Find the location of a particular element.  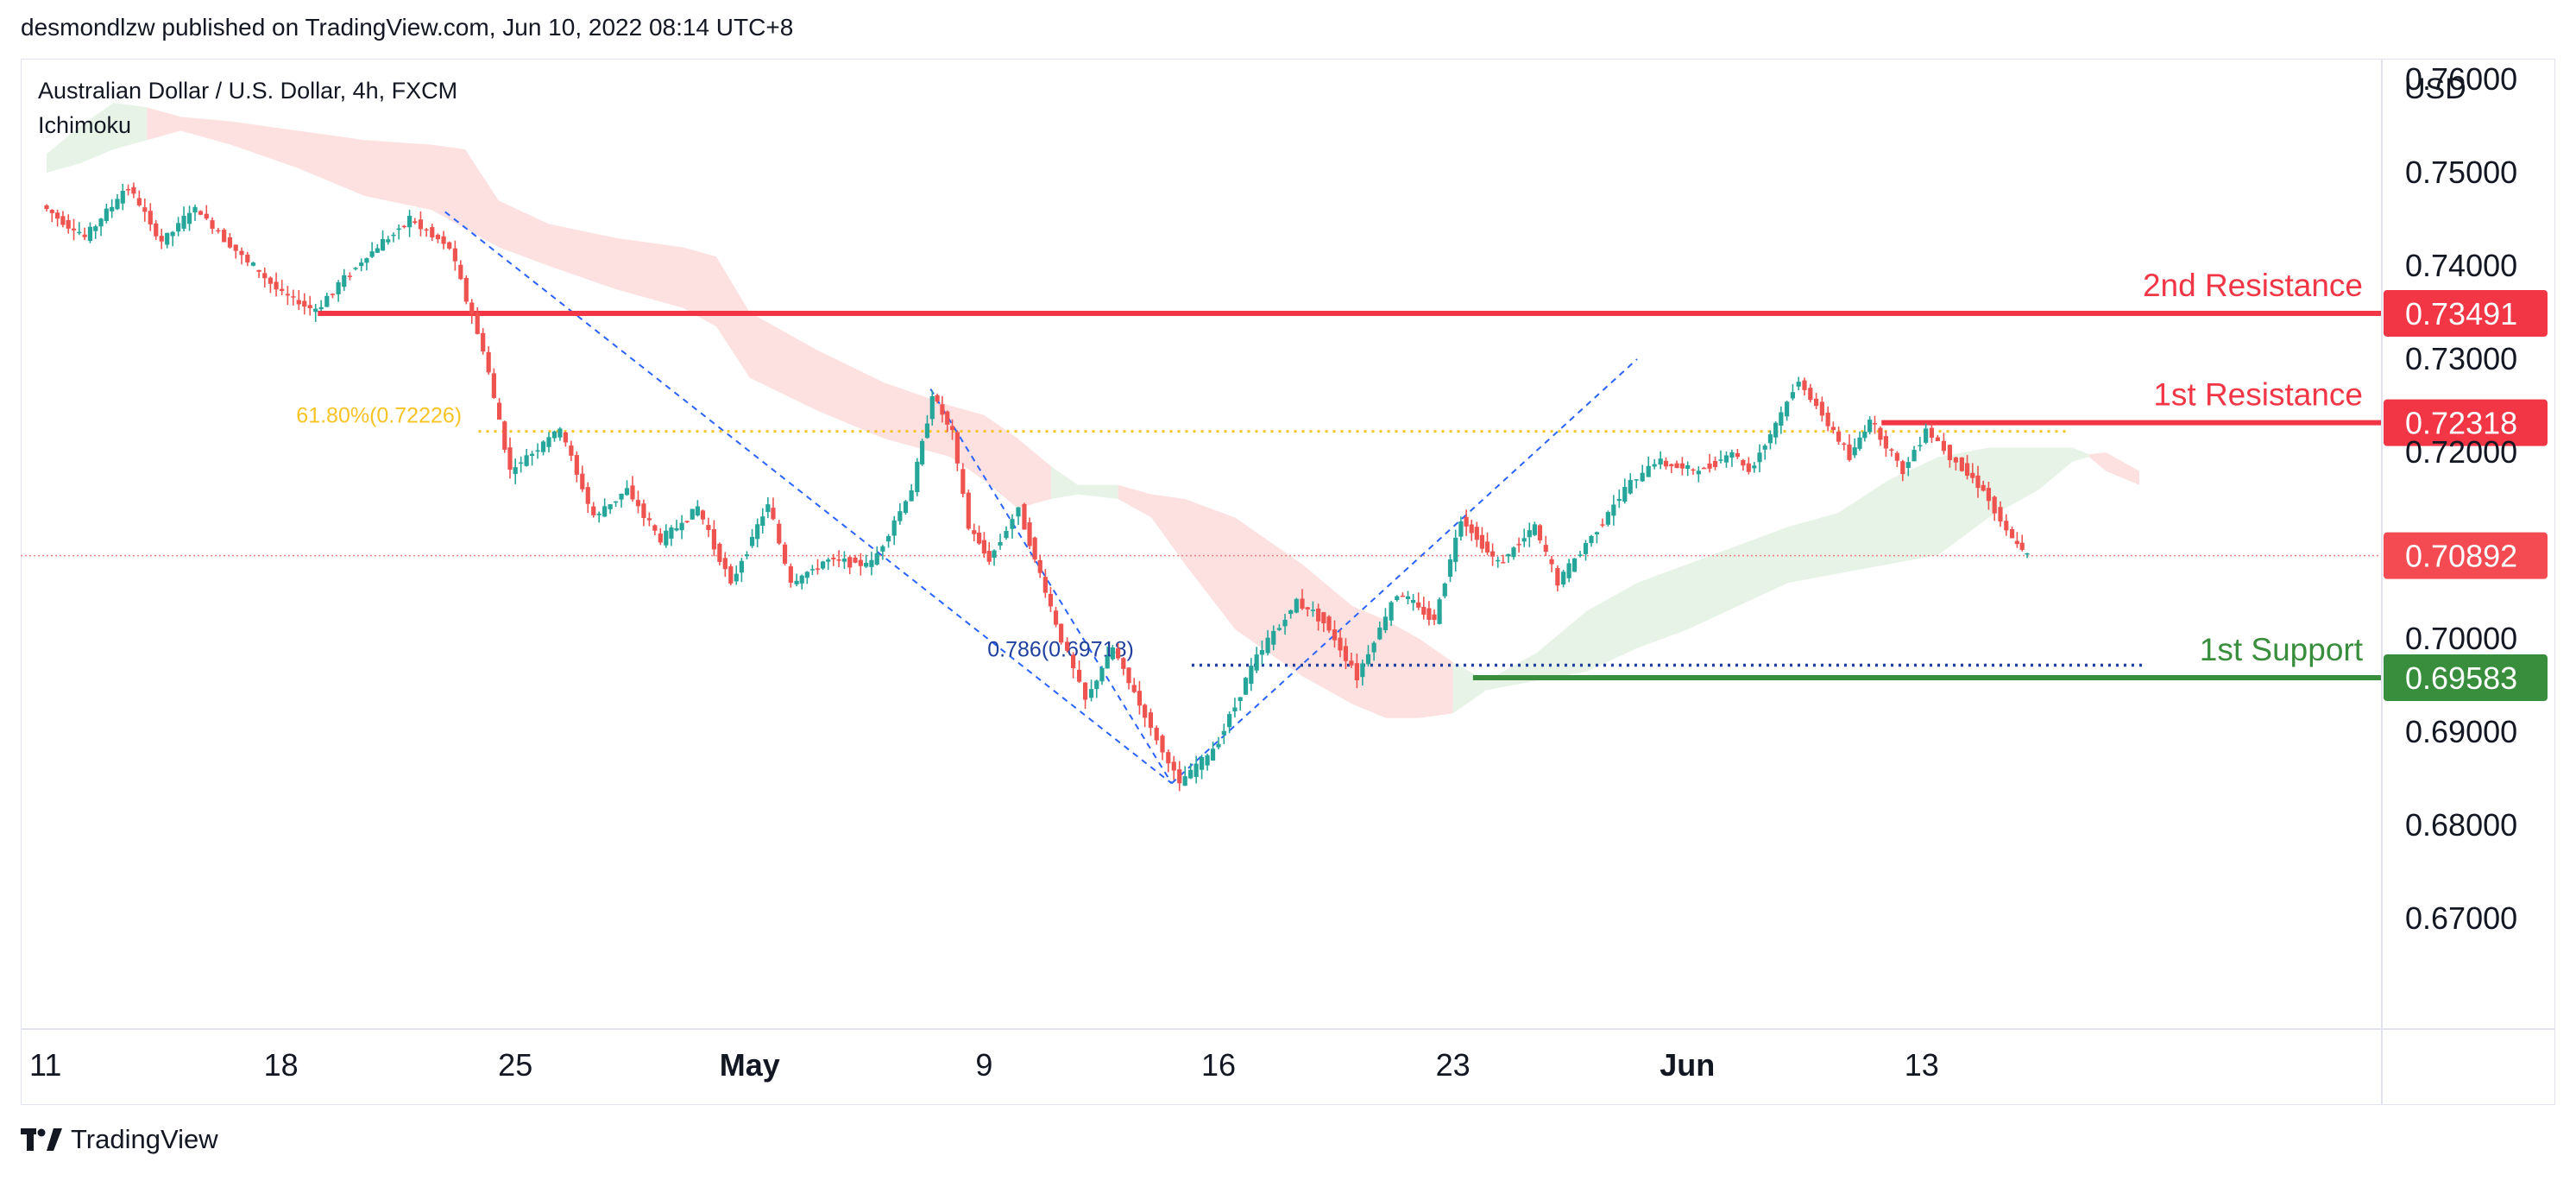

tradingview-logo: TradingView is located at coordinates (119, 1139).